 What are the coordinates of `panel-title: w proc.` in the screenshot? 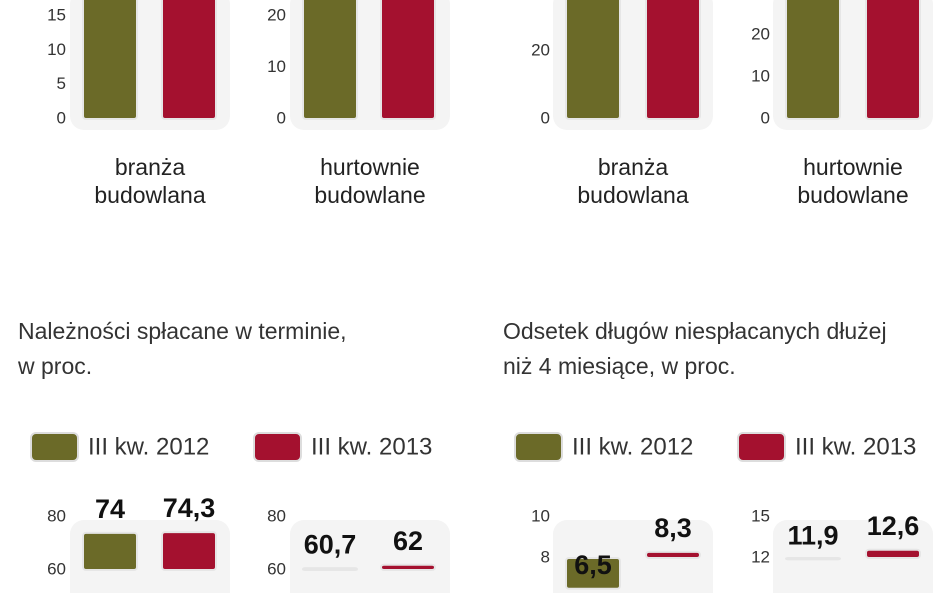 It's located at (54, 366).